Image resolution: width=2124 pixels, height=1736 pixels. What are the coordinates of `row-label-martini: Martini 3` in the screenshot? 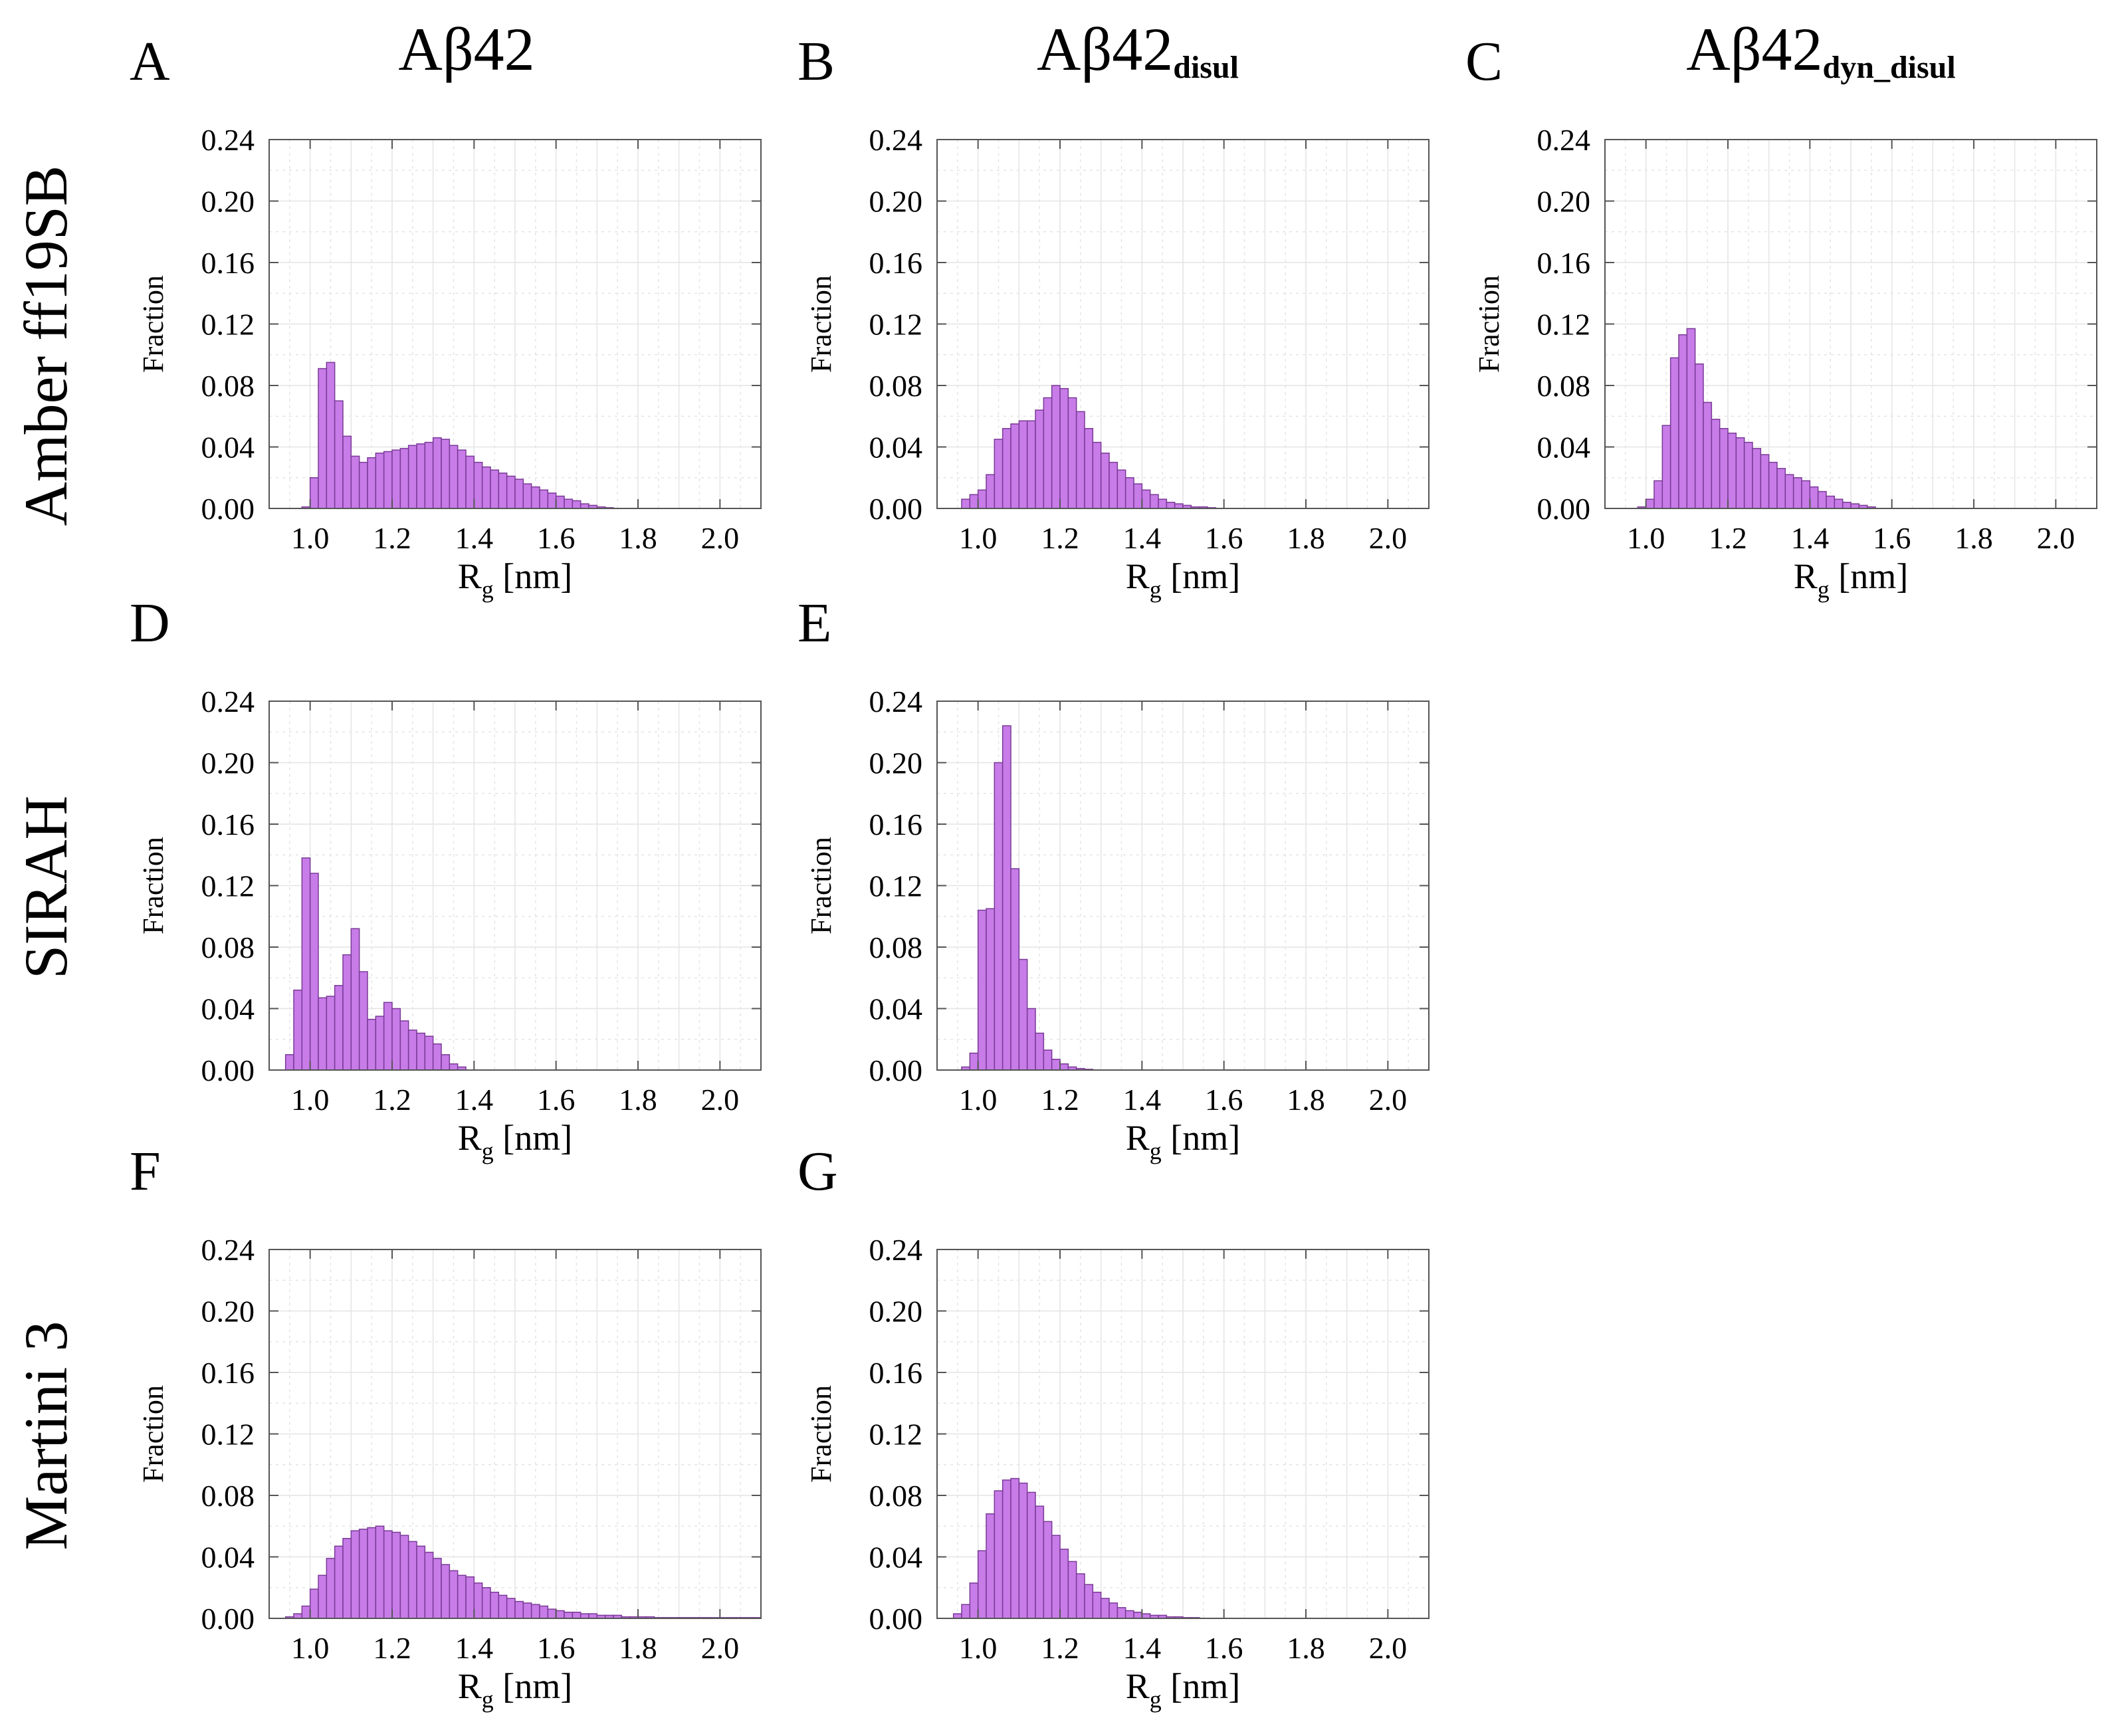 It's located at (46, 1436).